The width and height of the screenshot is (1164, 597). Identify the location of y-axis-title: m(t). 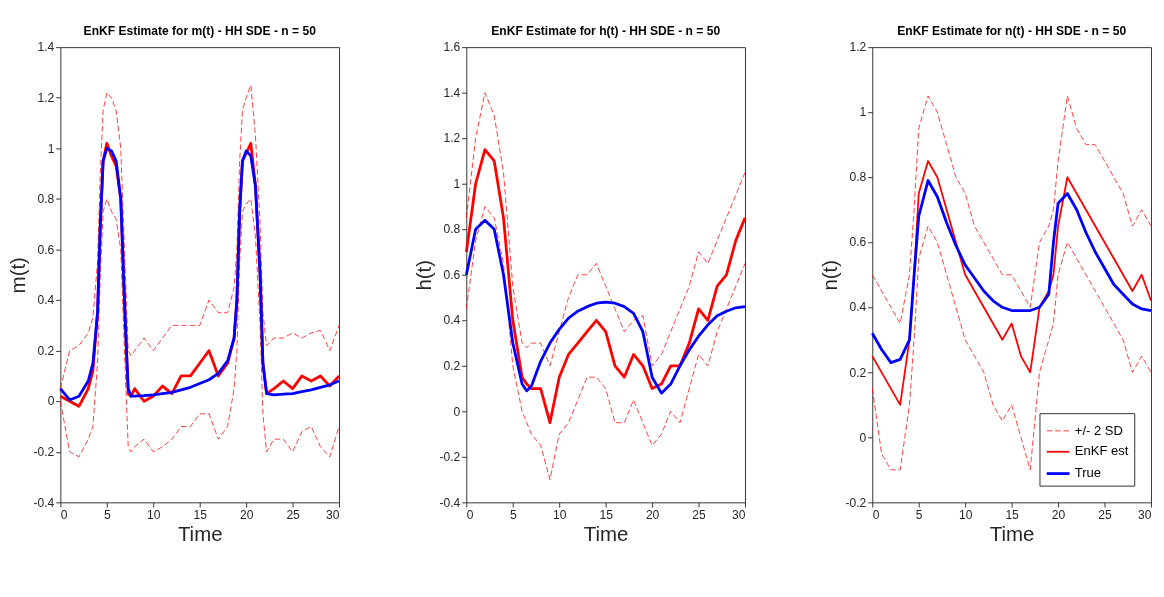
(18, 275).